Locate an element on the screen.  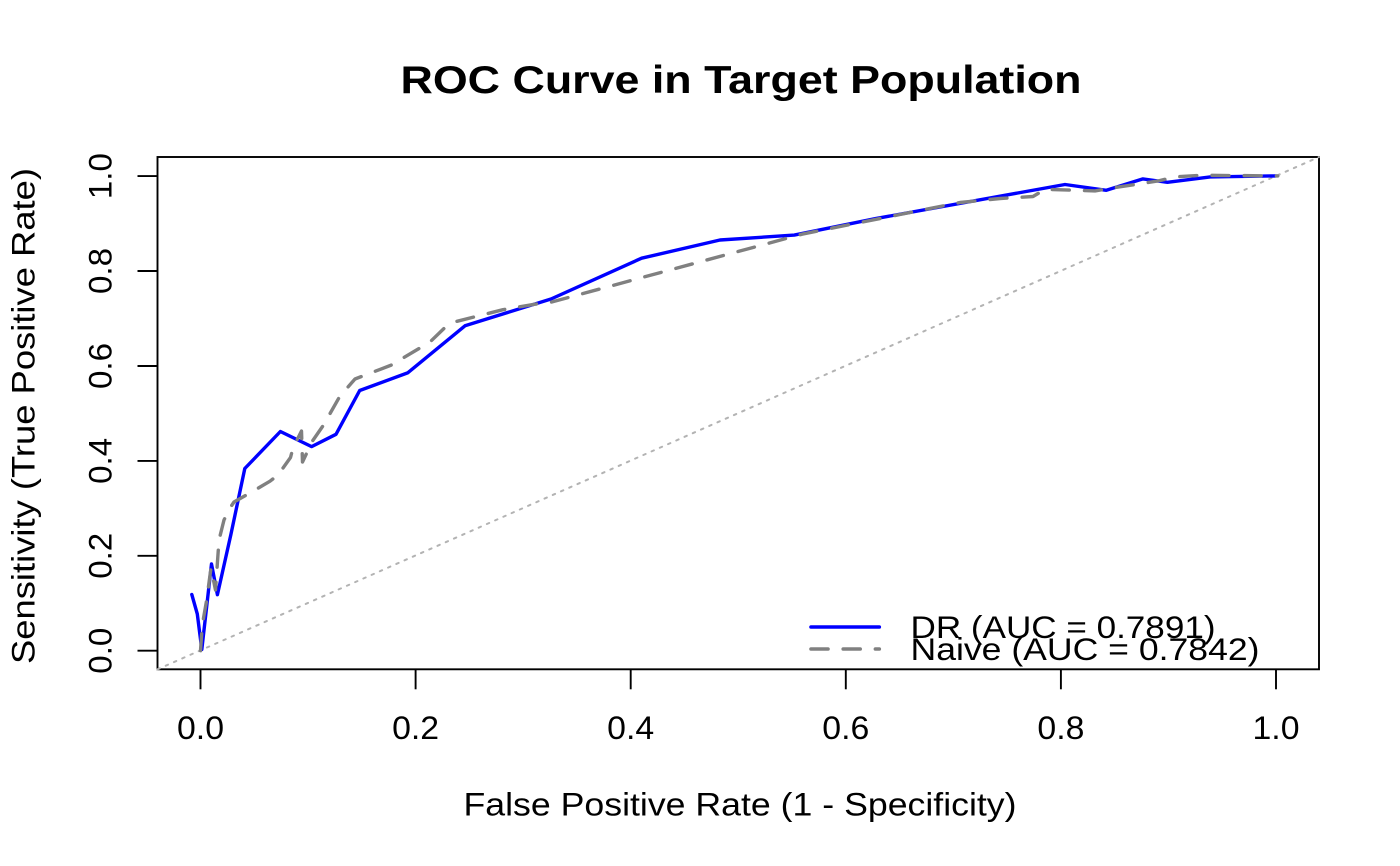
svg-text:False Positive Rate (1 - Speci: False Positive Rate (1 - Specificity) is located at coordinates (740, 804).